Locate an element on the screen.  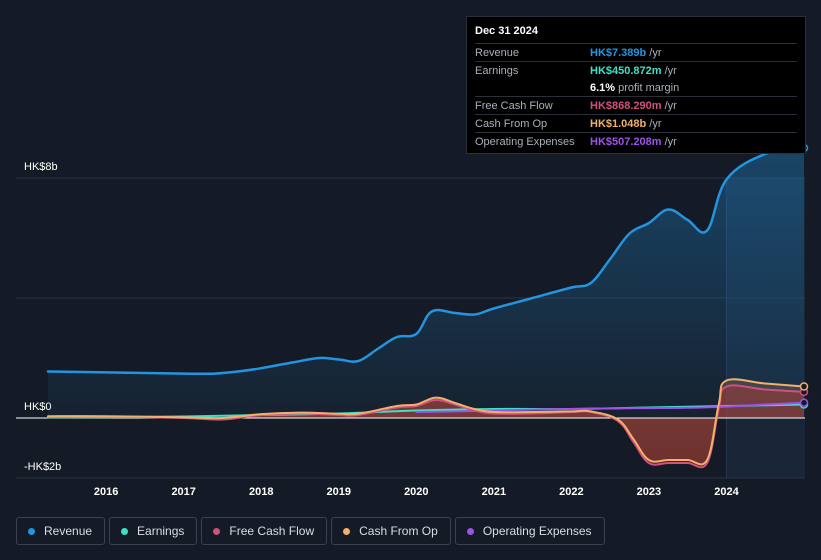
legend-label: Revenue is located at coordinates (68, 531).